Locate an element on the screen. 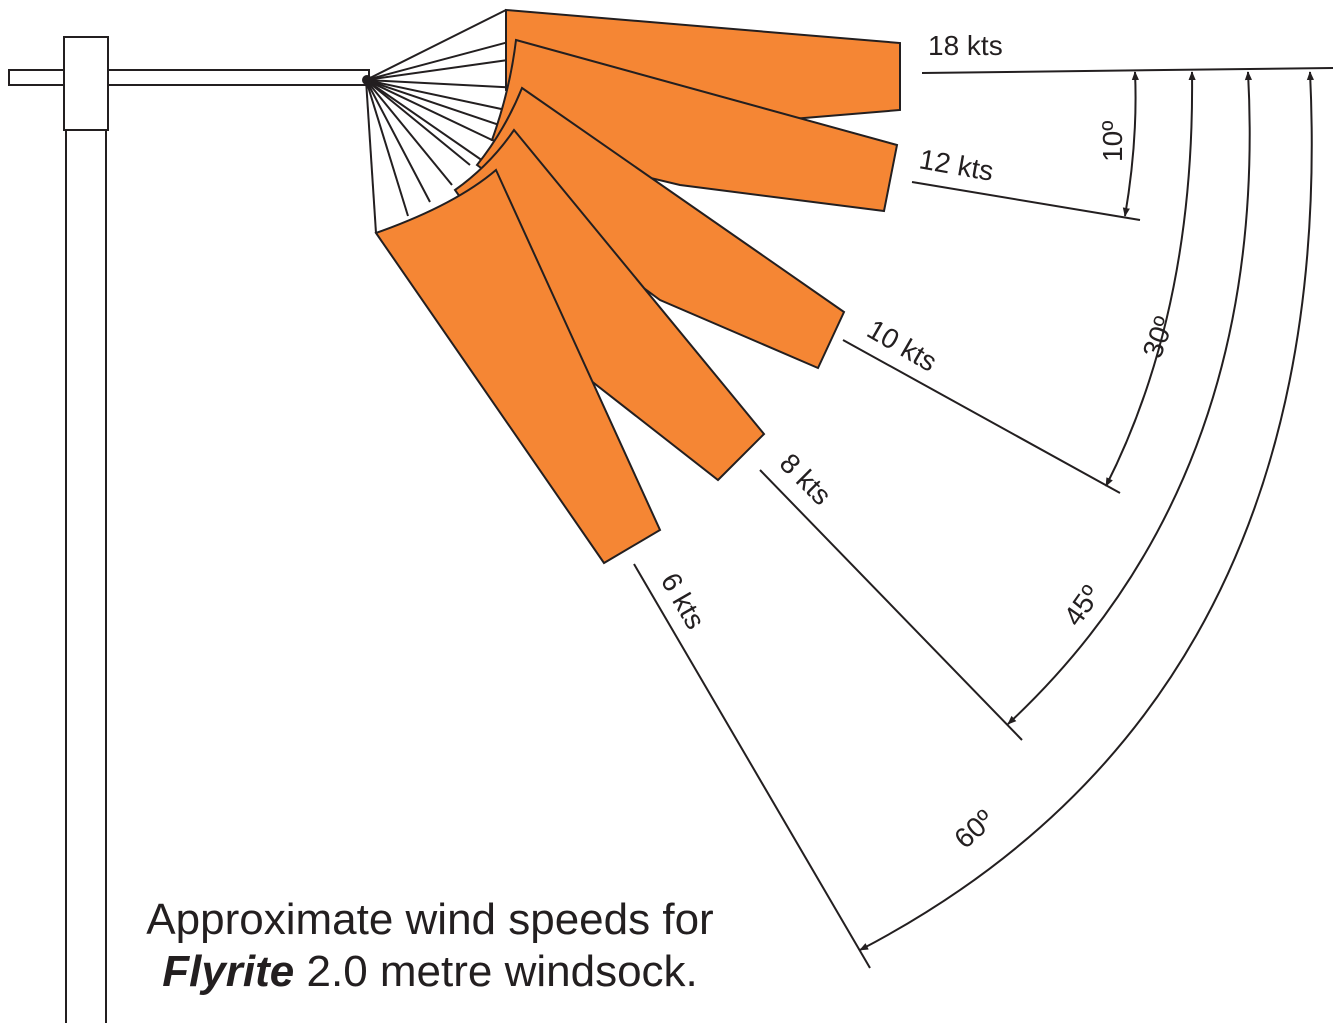 This screenshot has height=1023, width=1339. ref-line-8kts is located at coordinates (891, 605).